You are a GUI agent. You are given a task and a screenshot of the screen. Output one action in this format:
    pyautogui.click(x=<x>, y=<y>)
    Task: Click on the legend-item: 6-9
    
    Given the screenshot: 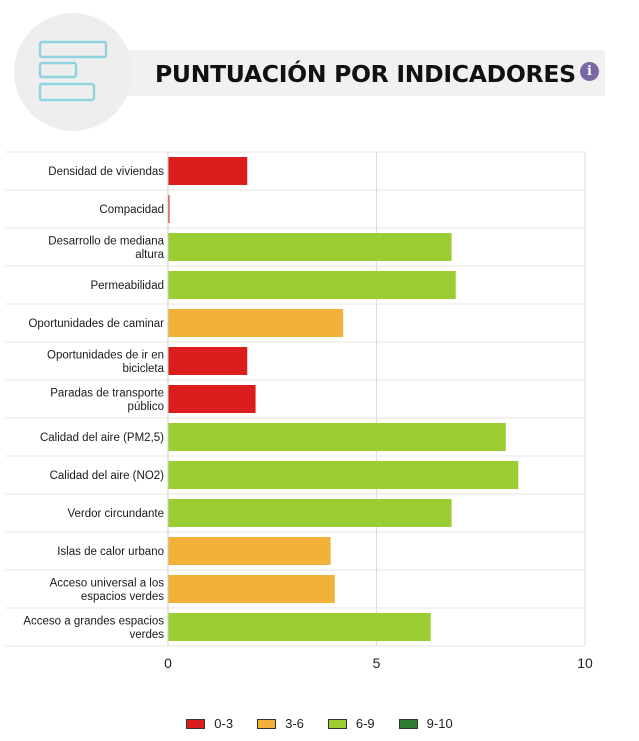 What is the action you would take?
    pyautogui.click(x=351, y=723)
    